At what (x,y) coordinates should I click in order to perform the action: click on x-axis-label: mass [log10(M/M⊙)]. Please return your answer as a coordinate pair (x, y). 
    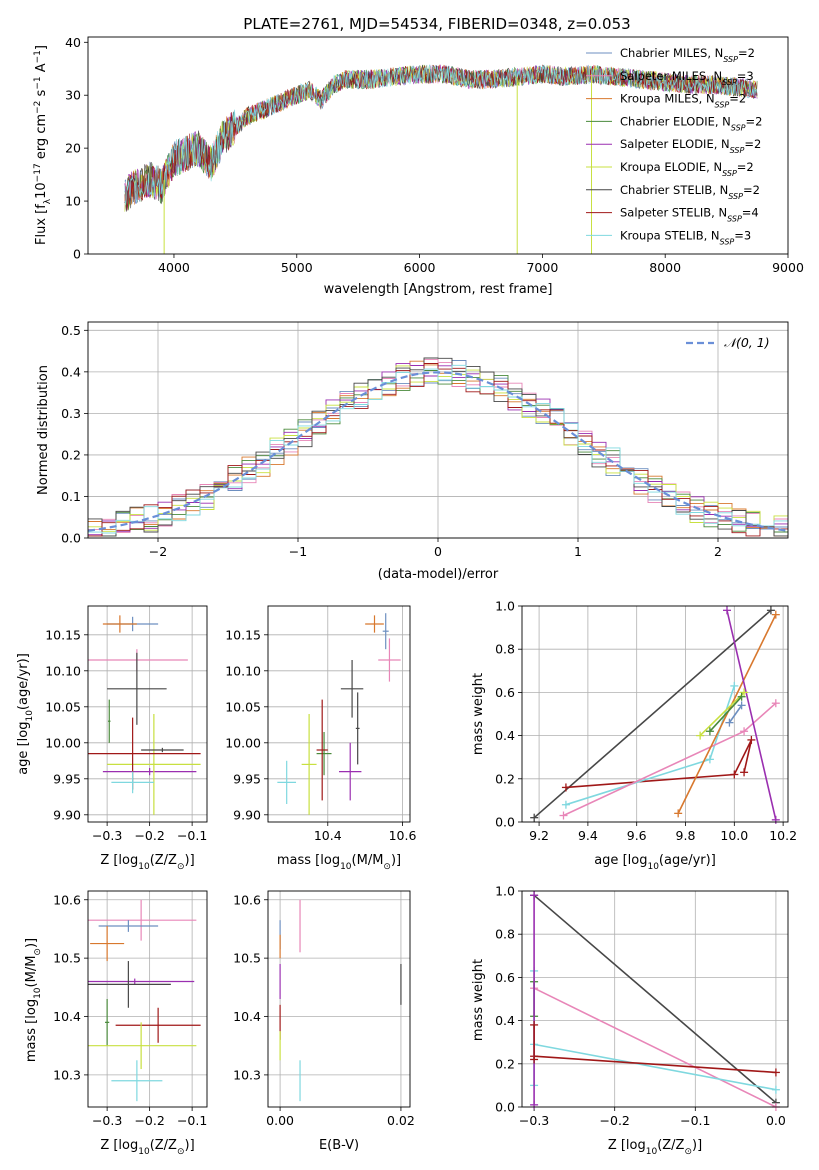
    Looking at the image, I should click on (339, 862).